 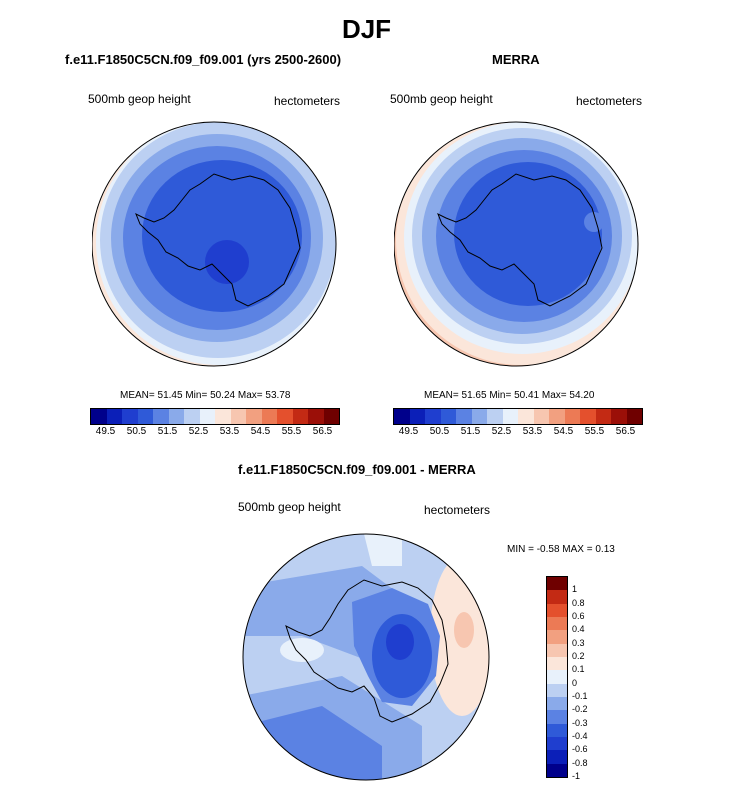 What do you see at coordinates (198, 431) in the screenshot?
I see `colorbar-tick-label: 52.5` at bounding box center [198, 431].